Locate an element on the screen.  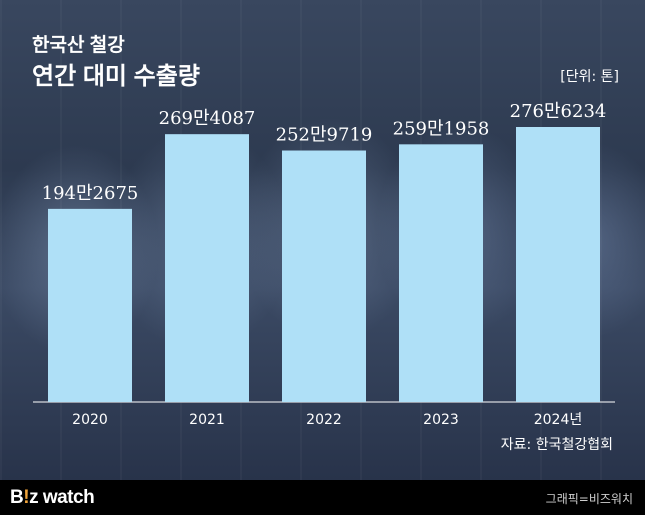
x-tick-1: 2021 is located at coordinates (207, 420).